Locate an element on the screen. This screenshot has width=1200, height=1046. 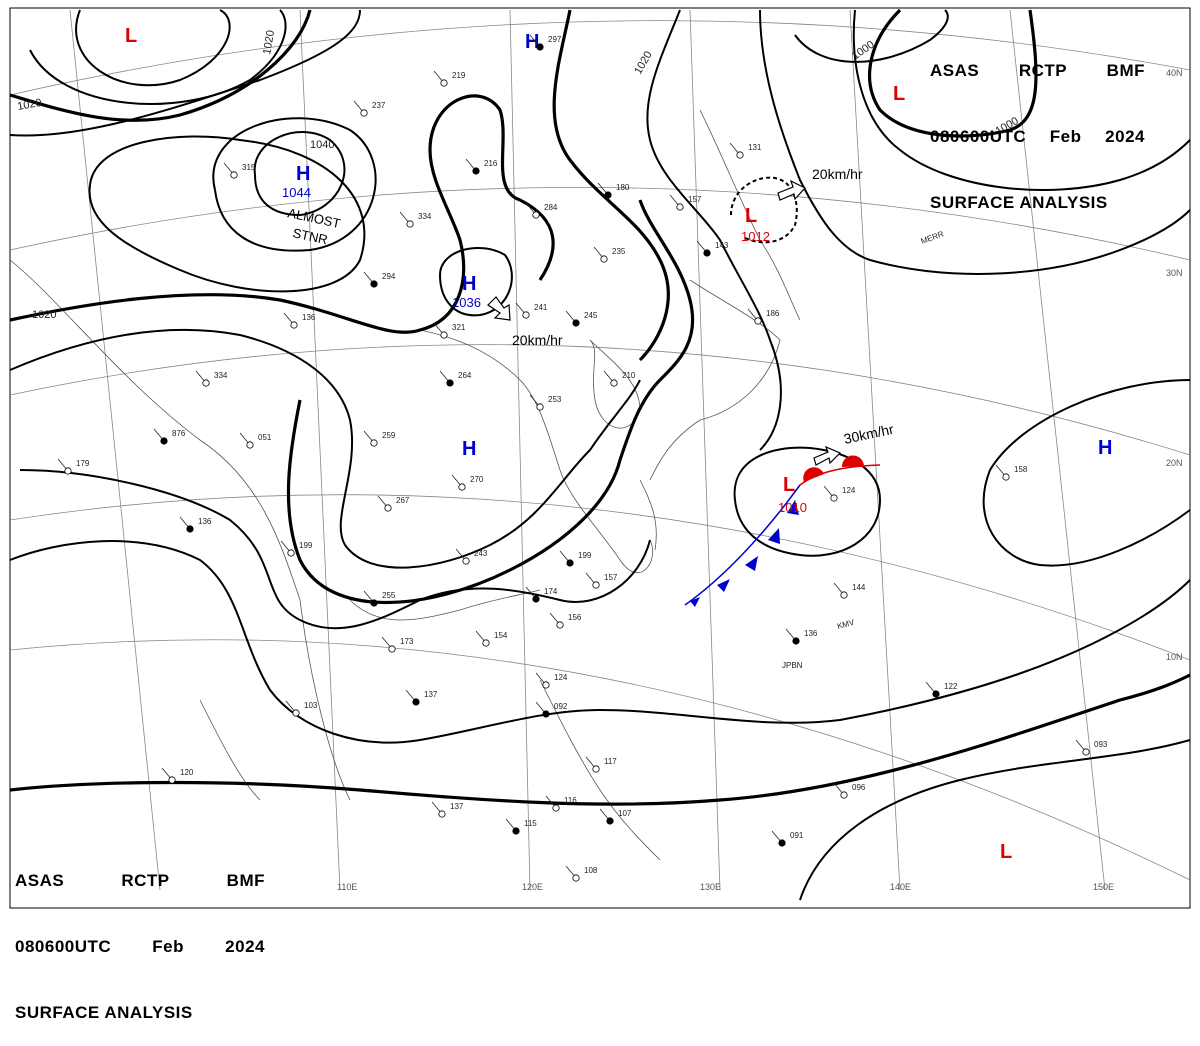
station-plot: 091 is located at coordinates (787, 838).